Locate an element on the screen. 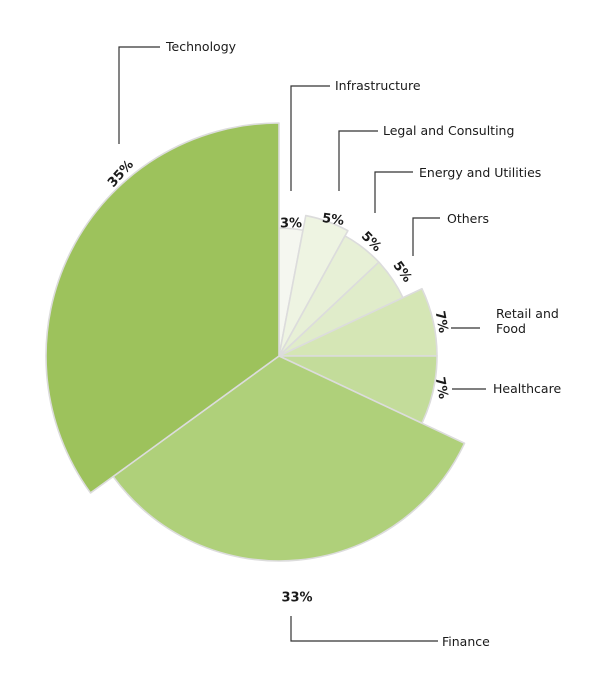  category-label-infrastructure: Infrastructure is located at coordinates (378, 85).